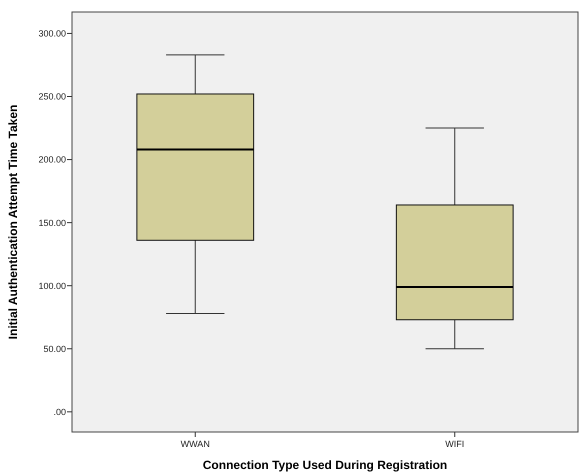 This screenshot has width=582, height=474. Describe the element at coordinates (52, 285) in the screenshot. I see `y-tick-label: 100.00` at that location.